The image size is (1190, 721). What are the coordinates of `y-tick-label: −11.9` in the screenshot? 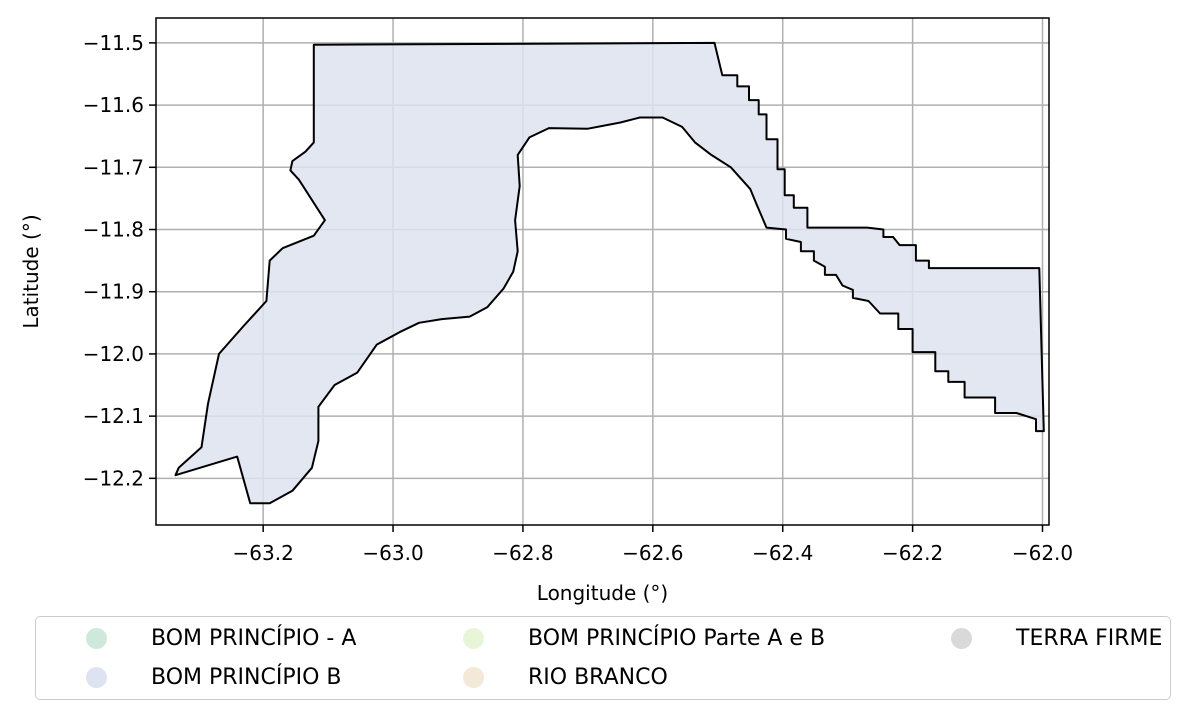 It's located at (113, 292).